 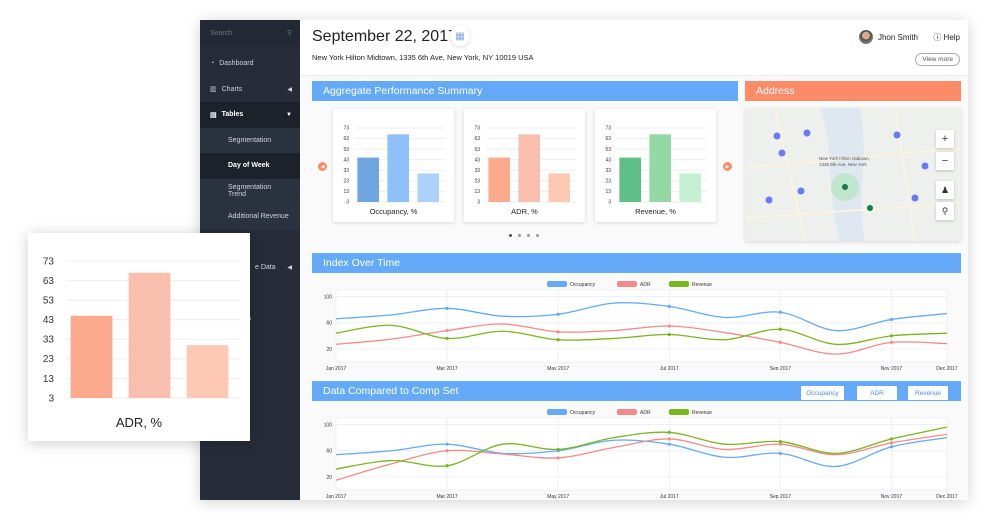 I want to click on sidebar-subitem-additional-revenue: Additional Revenue, so click(x=250, y=217).